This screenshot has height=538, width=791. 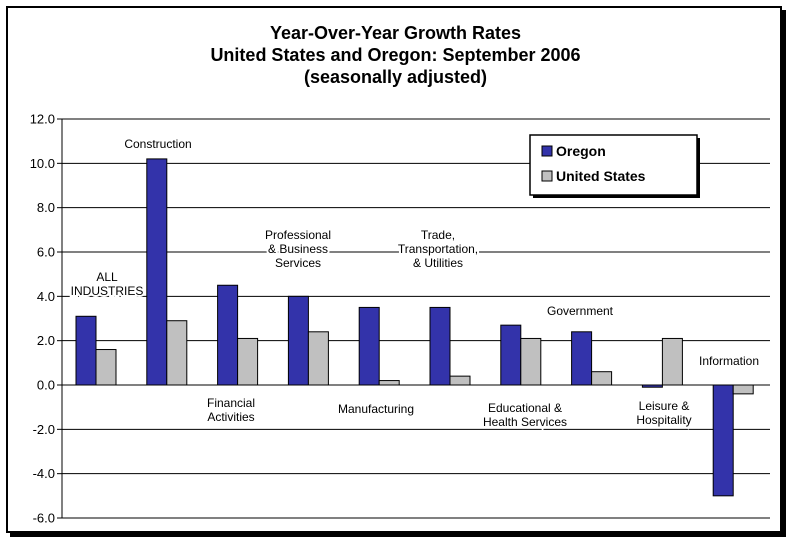 What do you see at coordinates (44, 473) in the screenshot?
I see `y-tick-label-8: -4.0` at bounding box center [44, 473].